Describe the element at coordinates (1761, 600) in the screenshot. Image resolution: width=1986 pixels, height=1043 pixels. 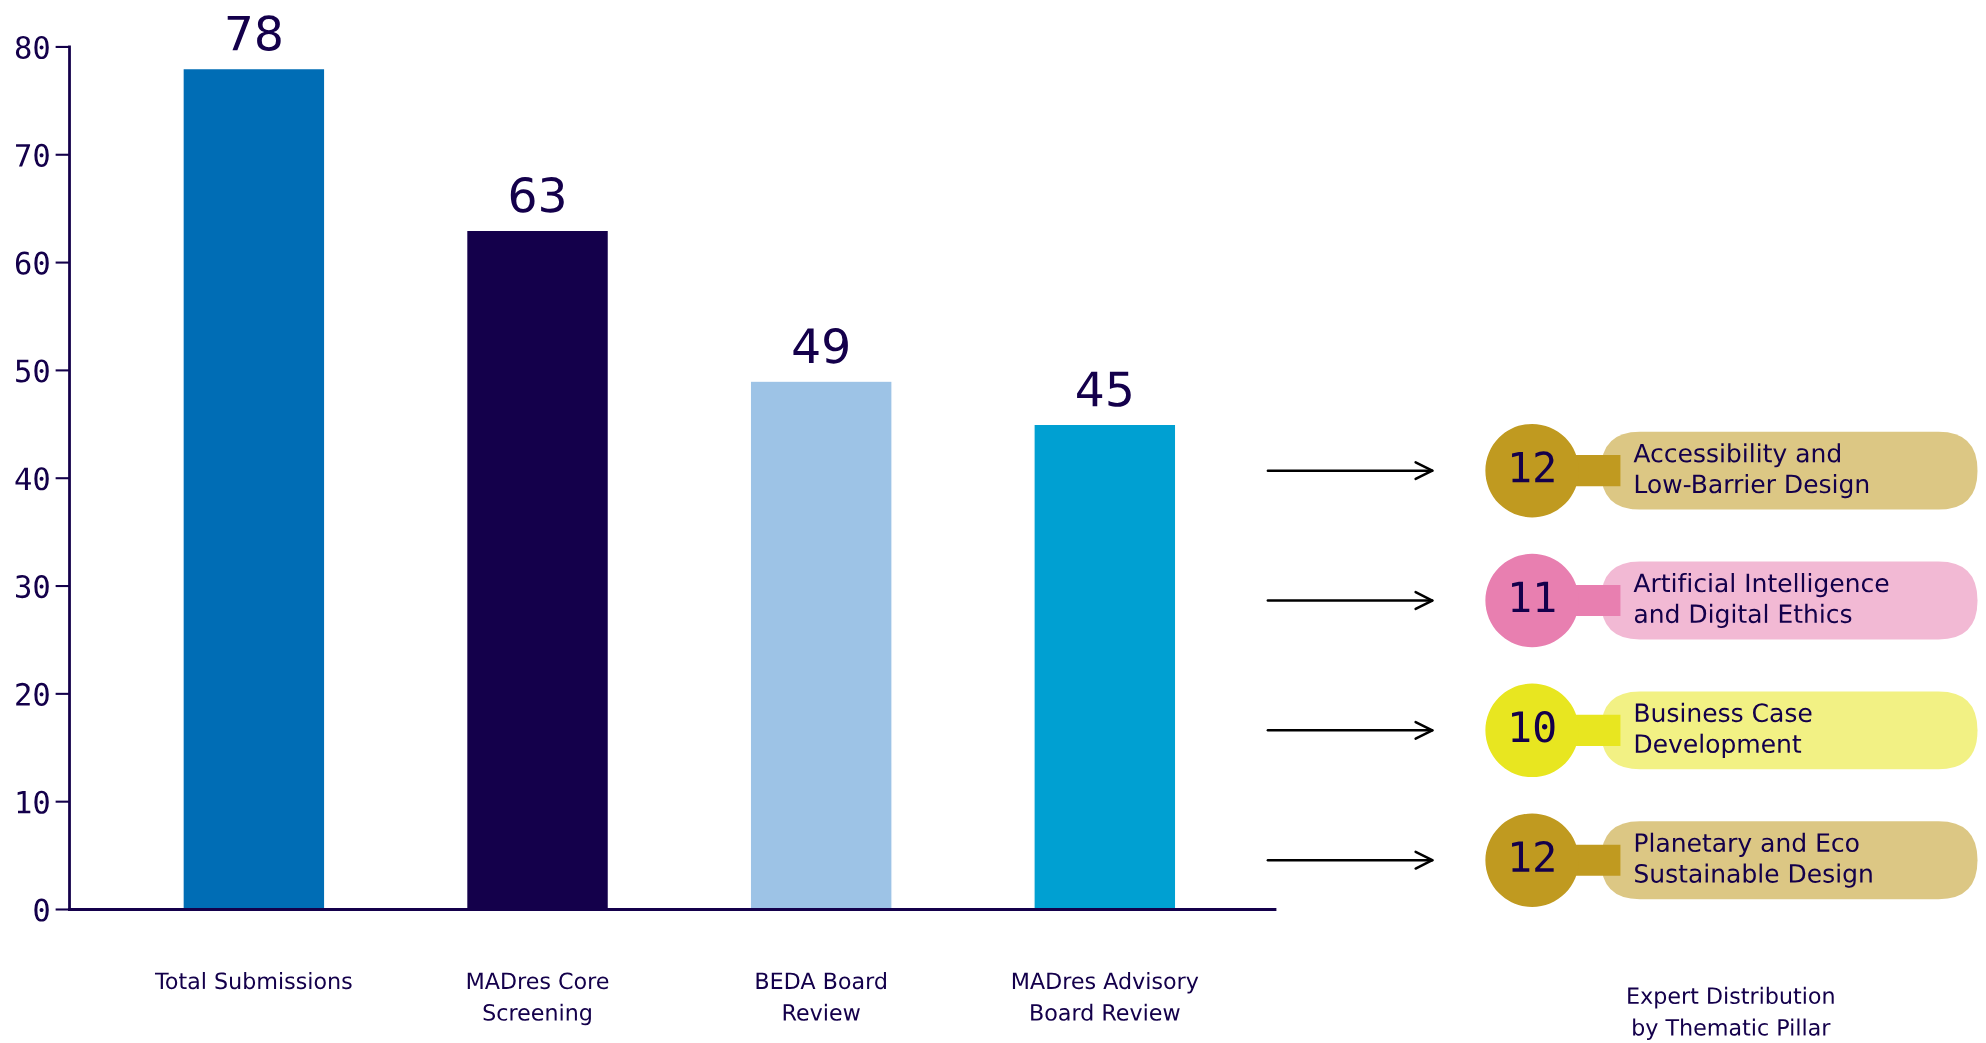
I see `category-label: Artificial Intelligence and Digital Ethics` at that location.